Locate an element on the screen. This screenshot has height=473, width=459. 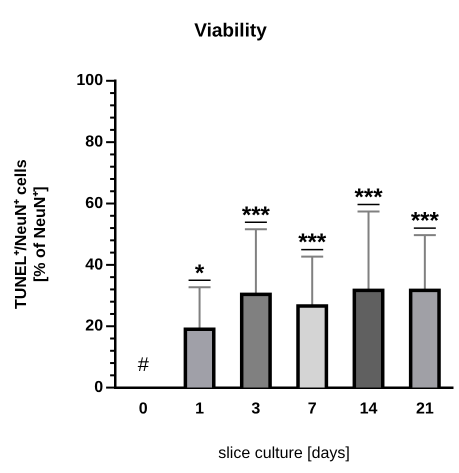
y-tick-label: 20 is located at coordinates (94, 326).